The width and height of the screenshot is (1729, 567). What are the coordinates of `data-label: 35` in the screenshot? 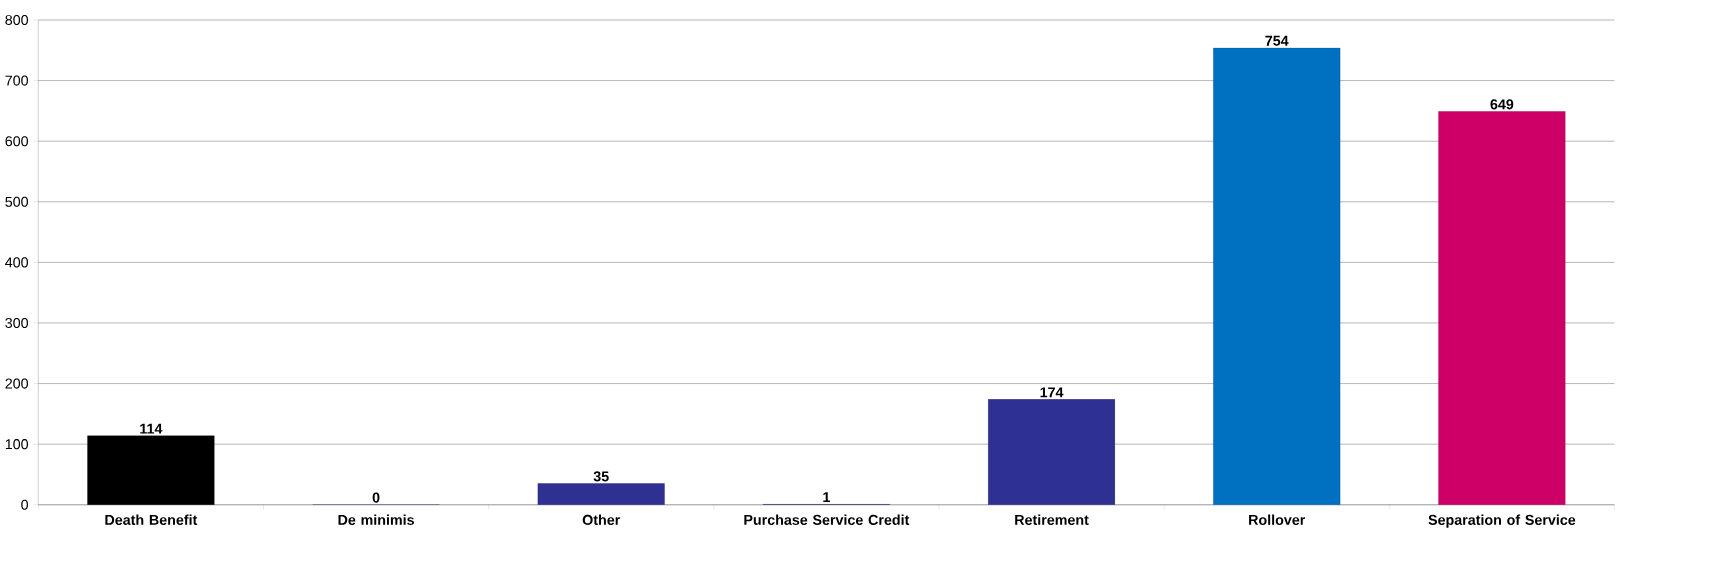 It's located at (601, 476).